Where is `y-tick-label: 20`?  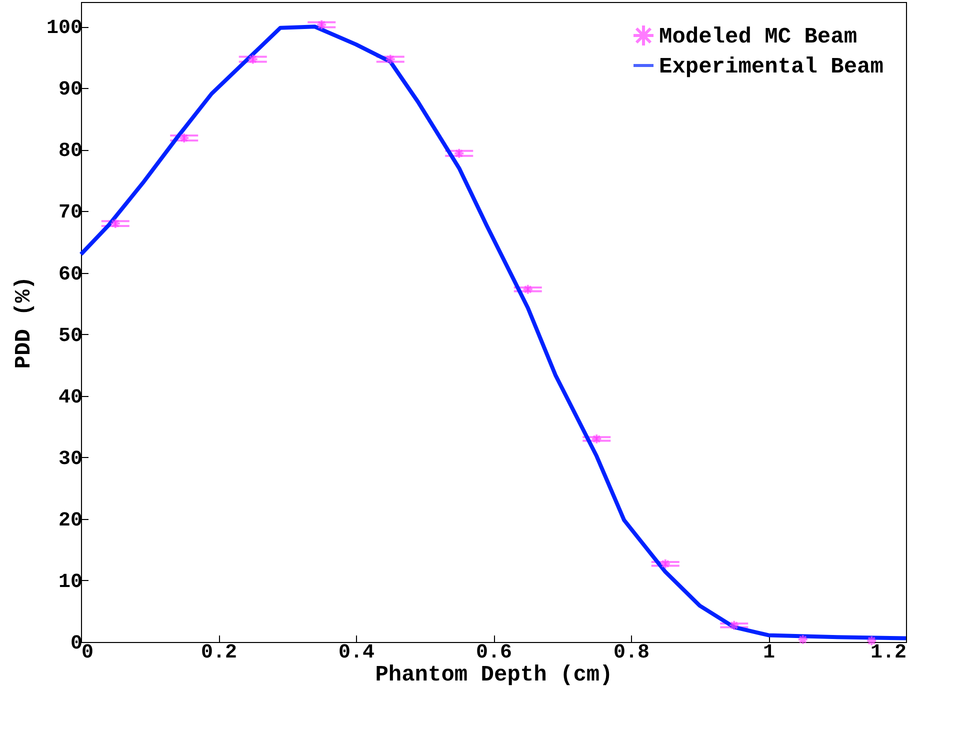
y-tick-label: 20 is located at coordinates (70, 520).